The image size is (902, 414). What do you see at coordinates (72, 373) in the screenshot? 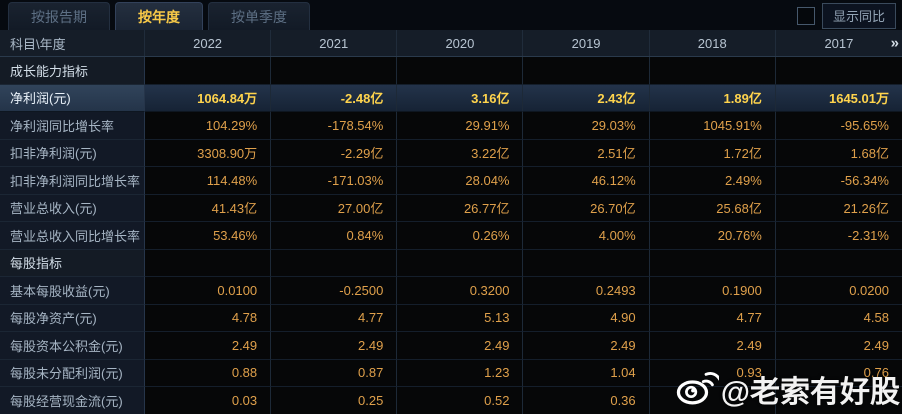
I see `row-label: 每股未分配利润(元)` at bounding box center [72, 373].